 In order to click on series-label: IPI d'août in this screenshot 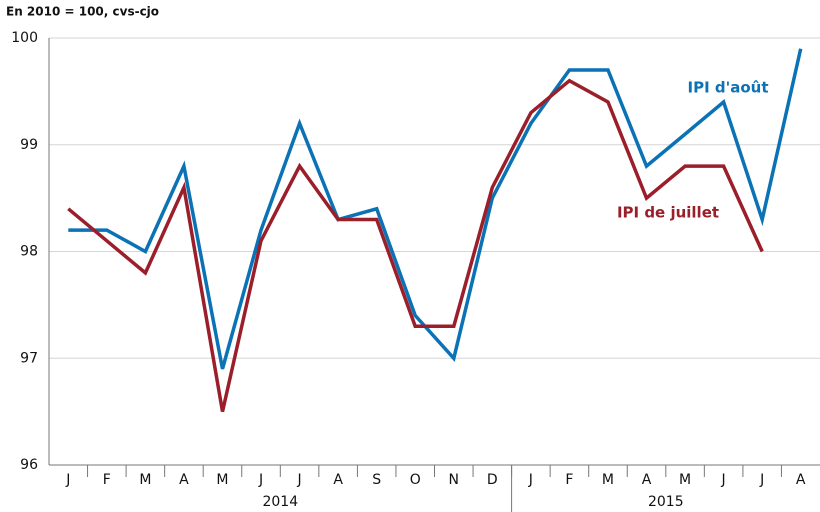, I will do `click(728, 88)`.